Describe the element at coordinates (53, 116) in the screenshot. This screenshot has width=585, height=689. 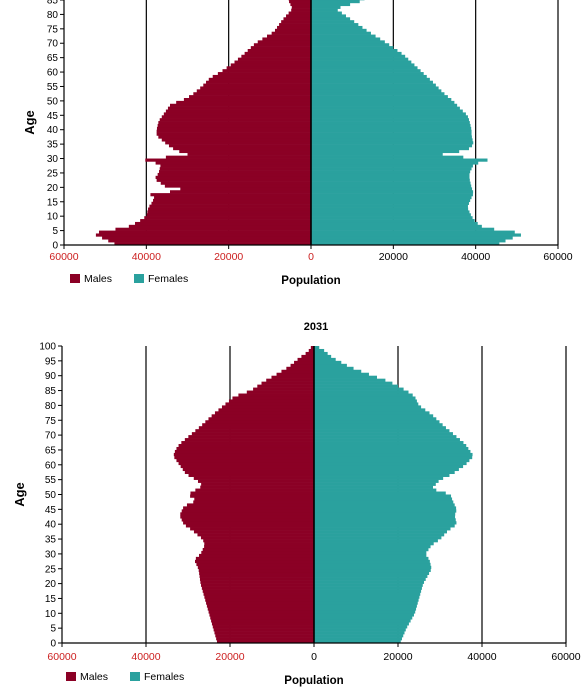
I see `y-tick-label: 45` at that location.